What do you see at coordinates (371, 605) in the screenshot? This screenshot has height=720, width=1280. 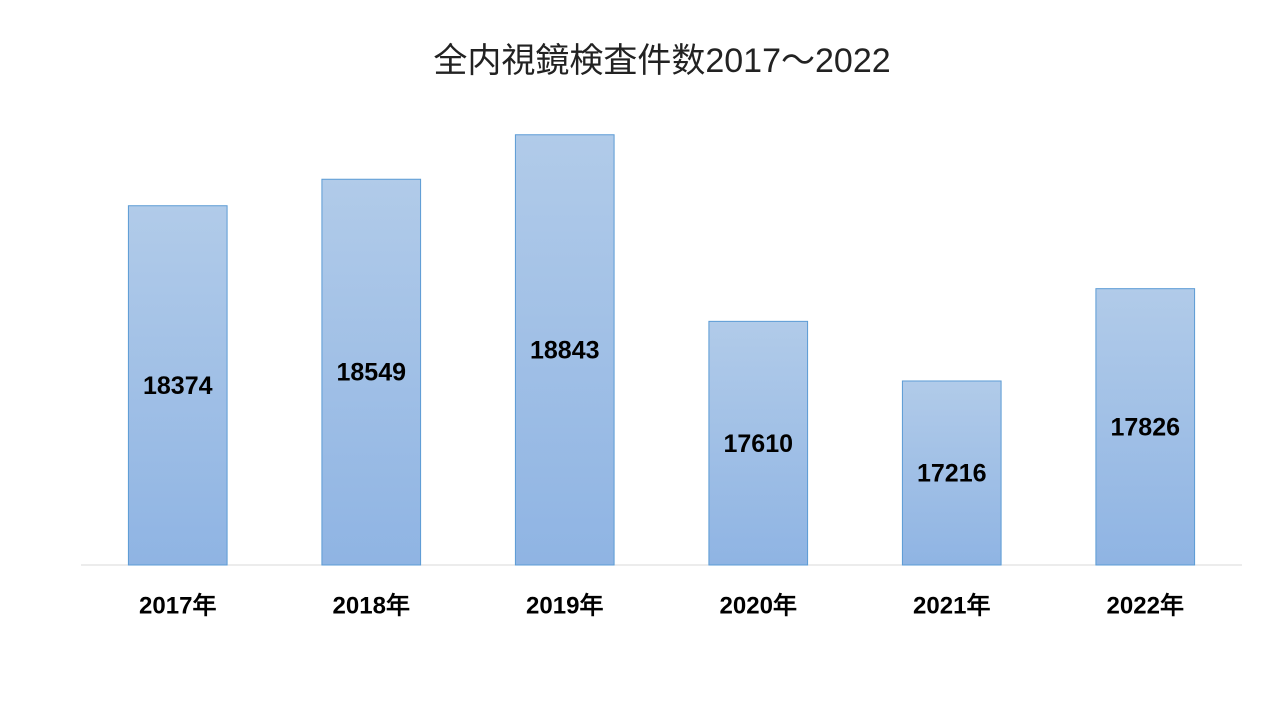 I see `x-tick-label: 2018年` at bounding box center [371, 605].